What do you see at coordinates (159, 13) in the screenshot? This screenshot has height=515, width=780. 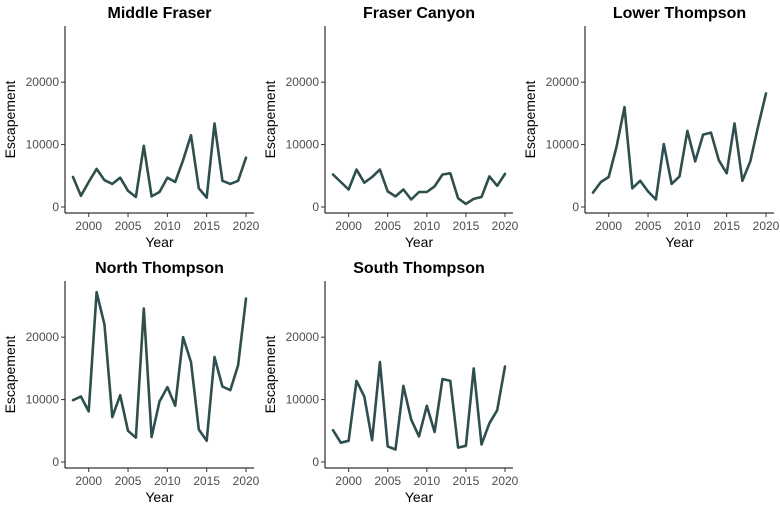 I see `panel-title-middle-fraser: Middle Fraser` at bounding box center [159, 13].